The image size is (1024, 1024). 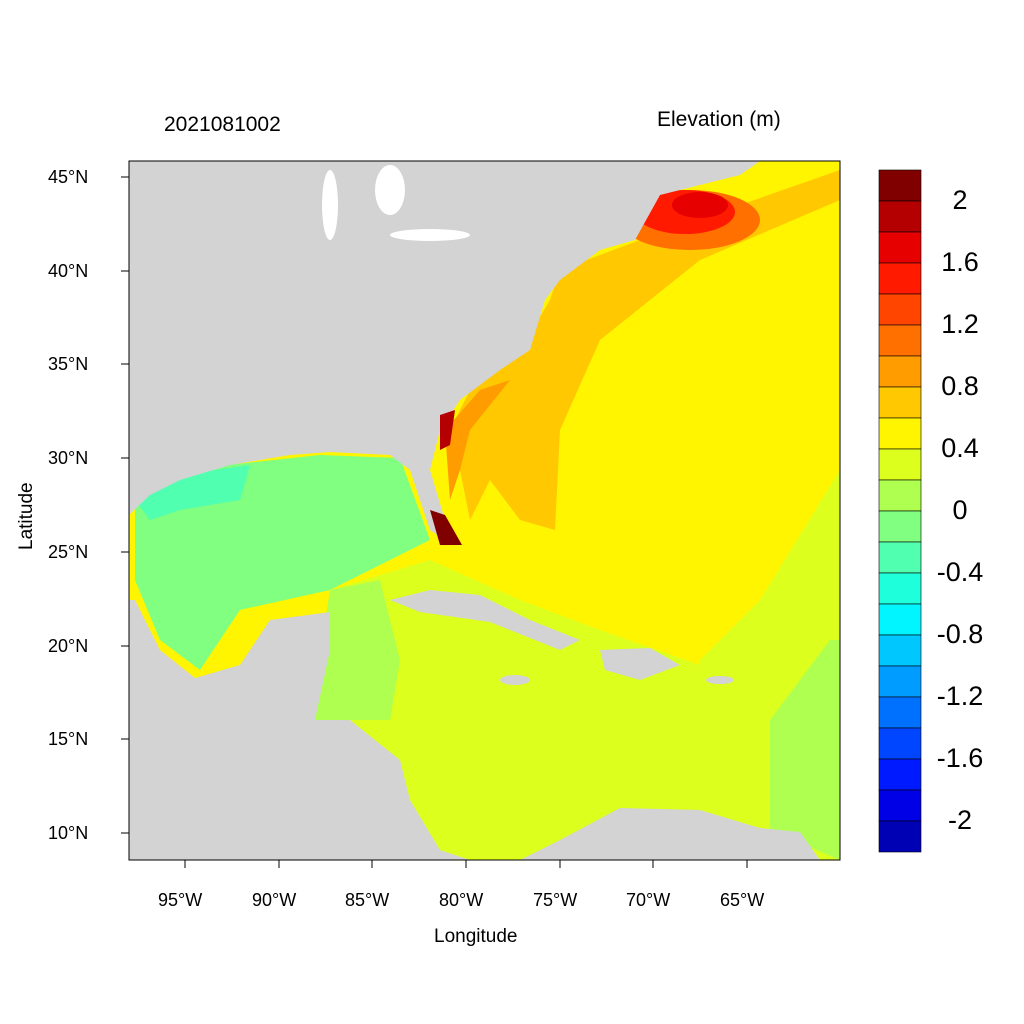 I want to click on florida-surge-high, so click(x=446, y=527).